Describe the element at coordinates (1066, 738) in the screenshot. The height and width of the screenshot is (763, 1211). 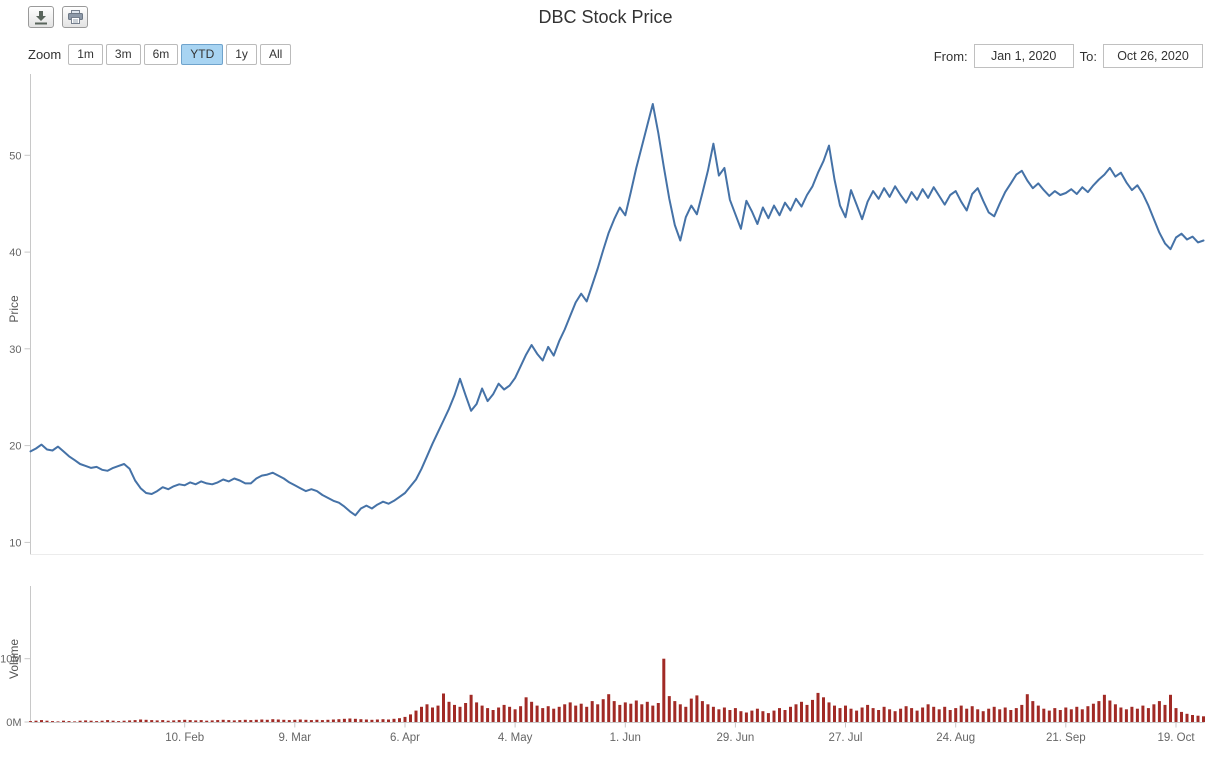
I see `x-tick-label: 21. Sep` at that location.